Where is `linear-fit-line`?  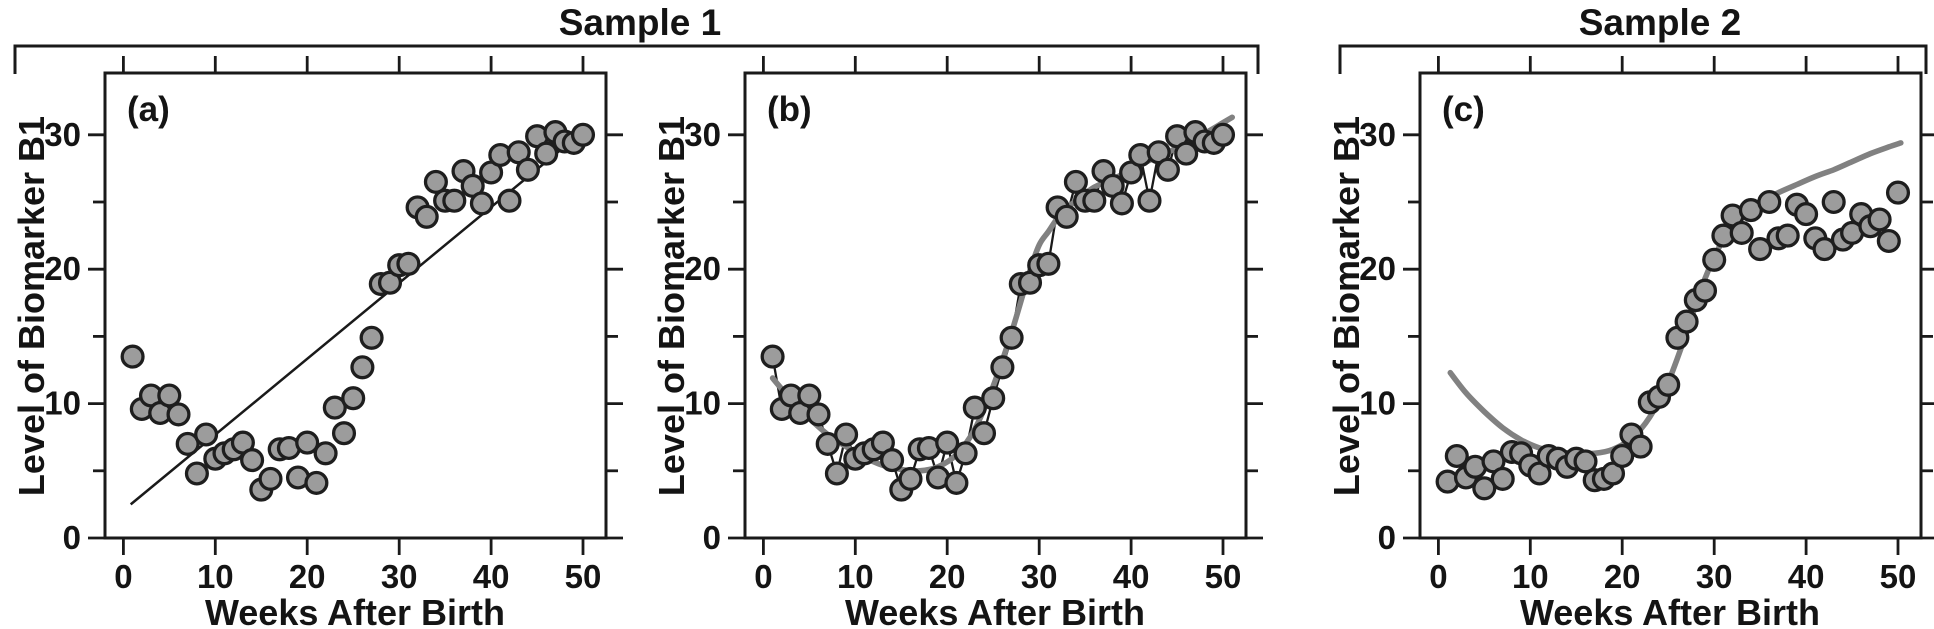
linear-fit-line is located at coordinates (359, 315).